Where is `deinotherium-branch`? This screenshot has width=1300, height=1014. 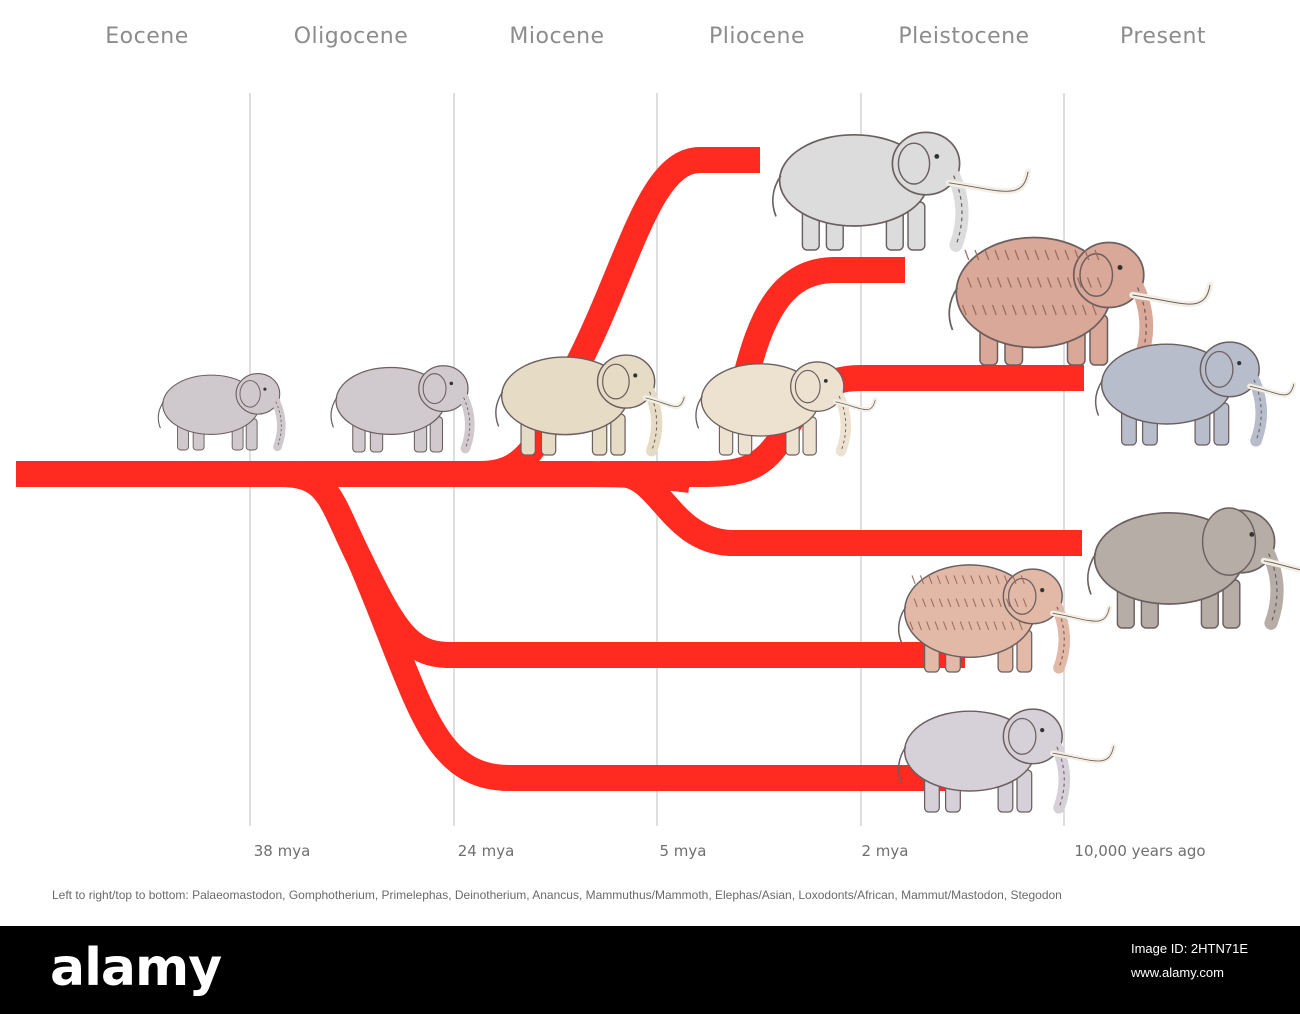
deinotherium-branch is located at coordinates (619, 317).